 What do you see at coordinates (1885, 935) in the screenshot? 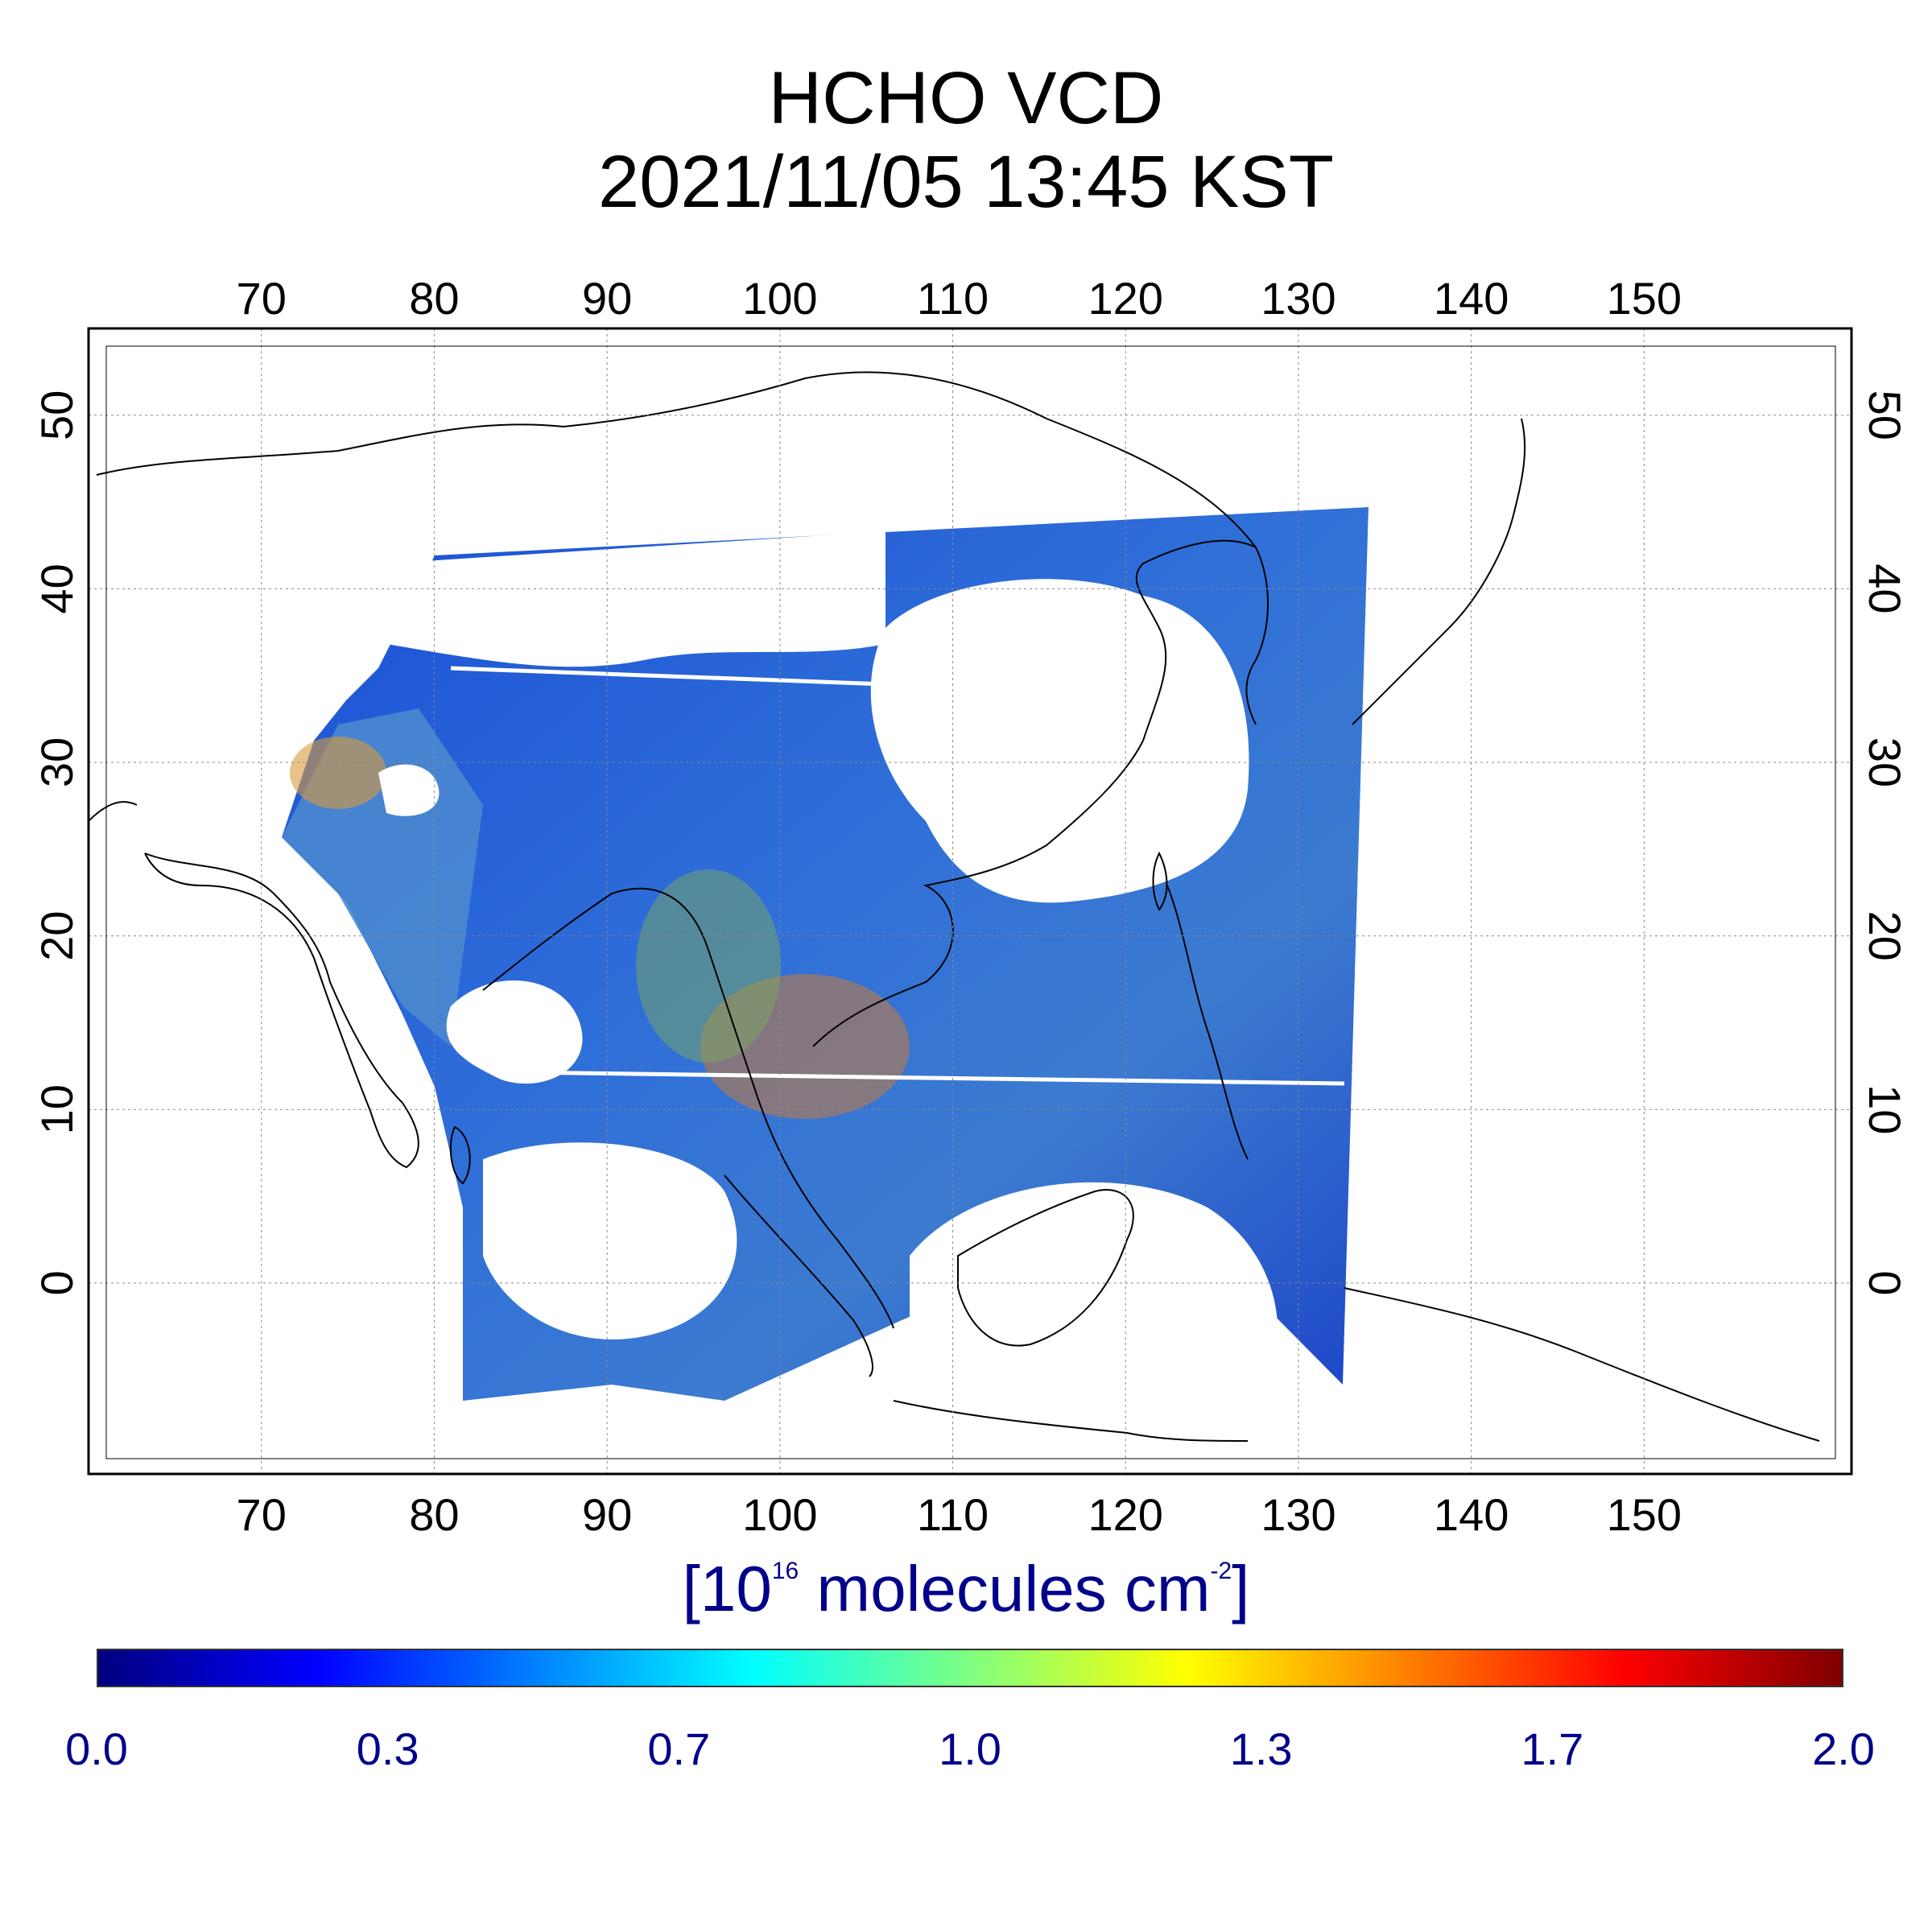
I see `right-lat-tick-label: 20` at bounding box center [1885, 935].